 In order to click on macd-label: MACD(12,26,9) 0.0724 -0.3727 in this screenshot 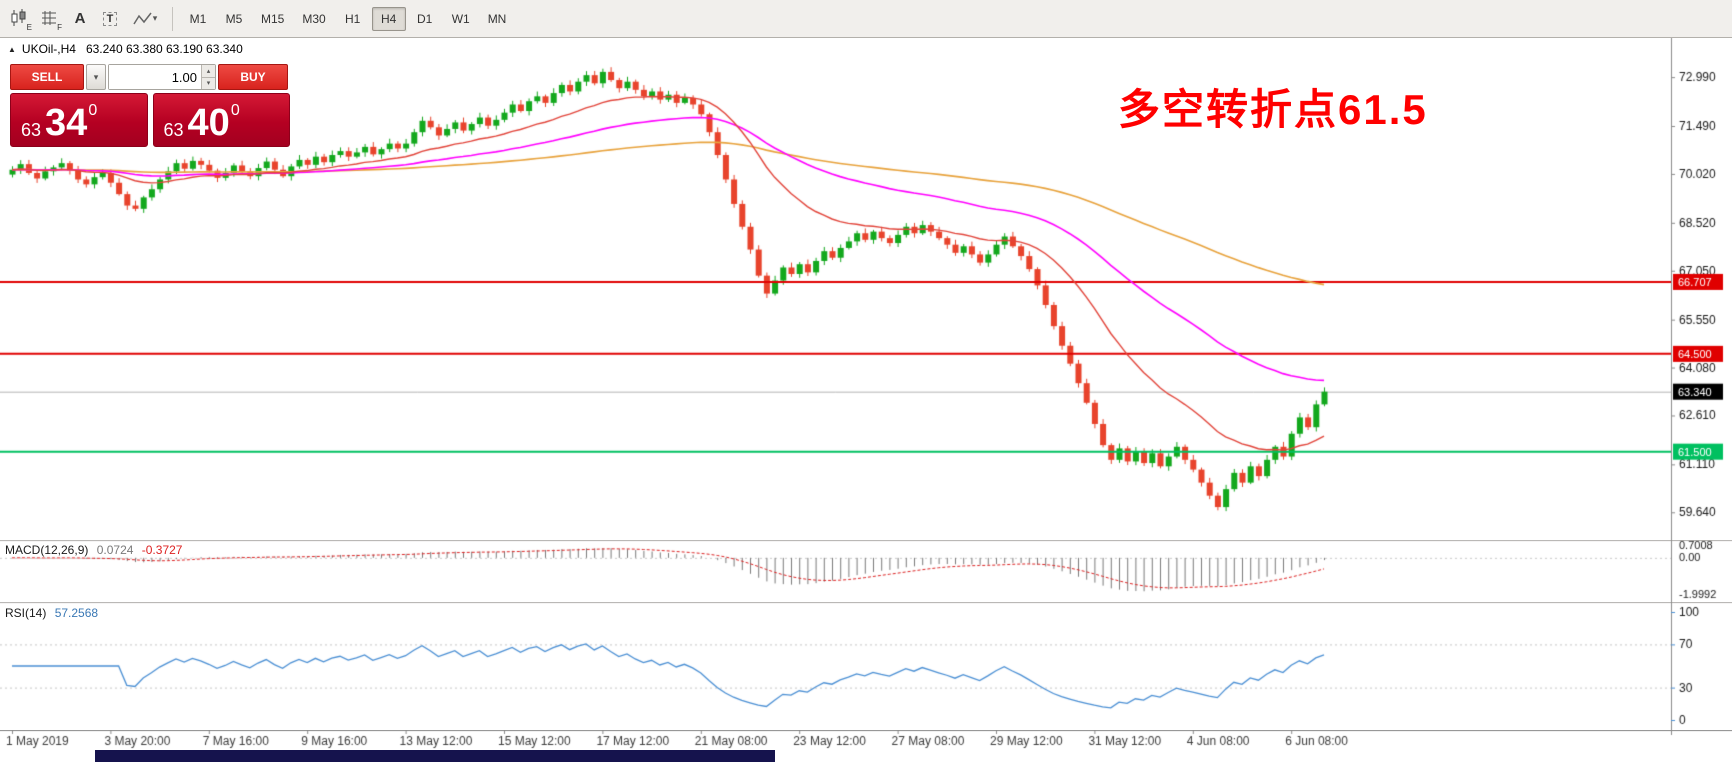, I will do `click(93, 550)`.